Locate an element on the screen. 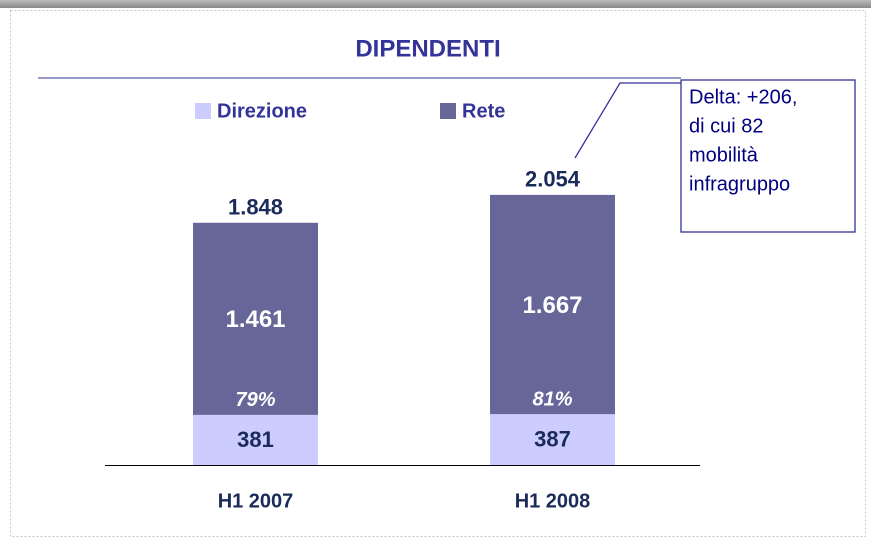 This screenshot has width=871, height=541. x-tick-label: H1 2007 is located at coordinates (256, 501).